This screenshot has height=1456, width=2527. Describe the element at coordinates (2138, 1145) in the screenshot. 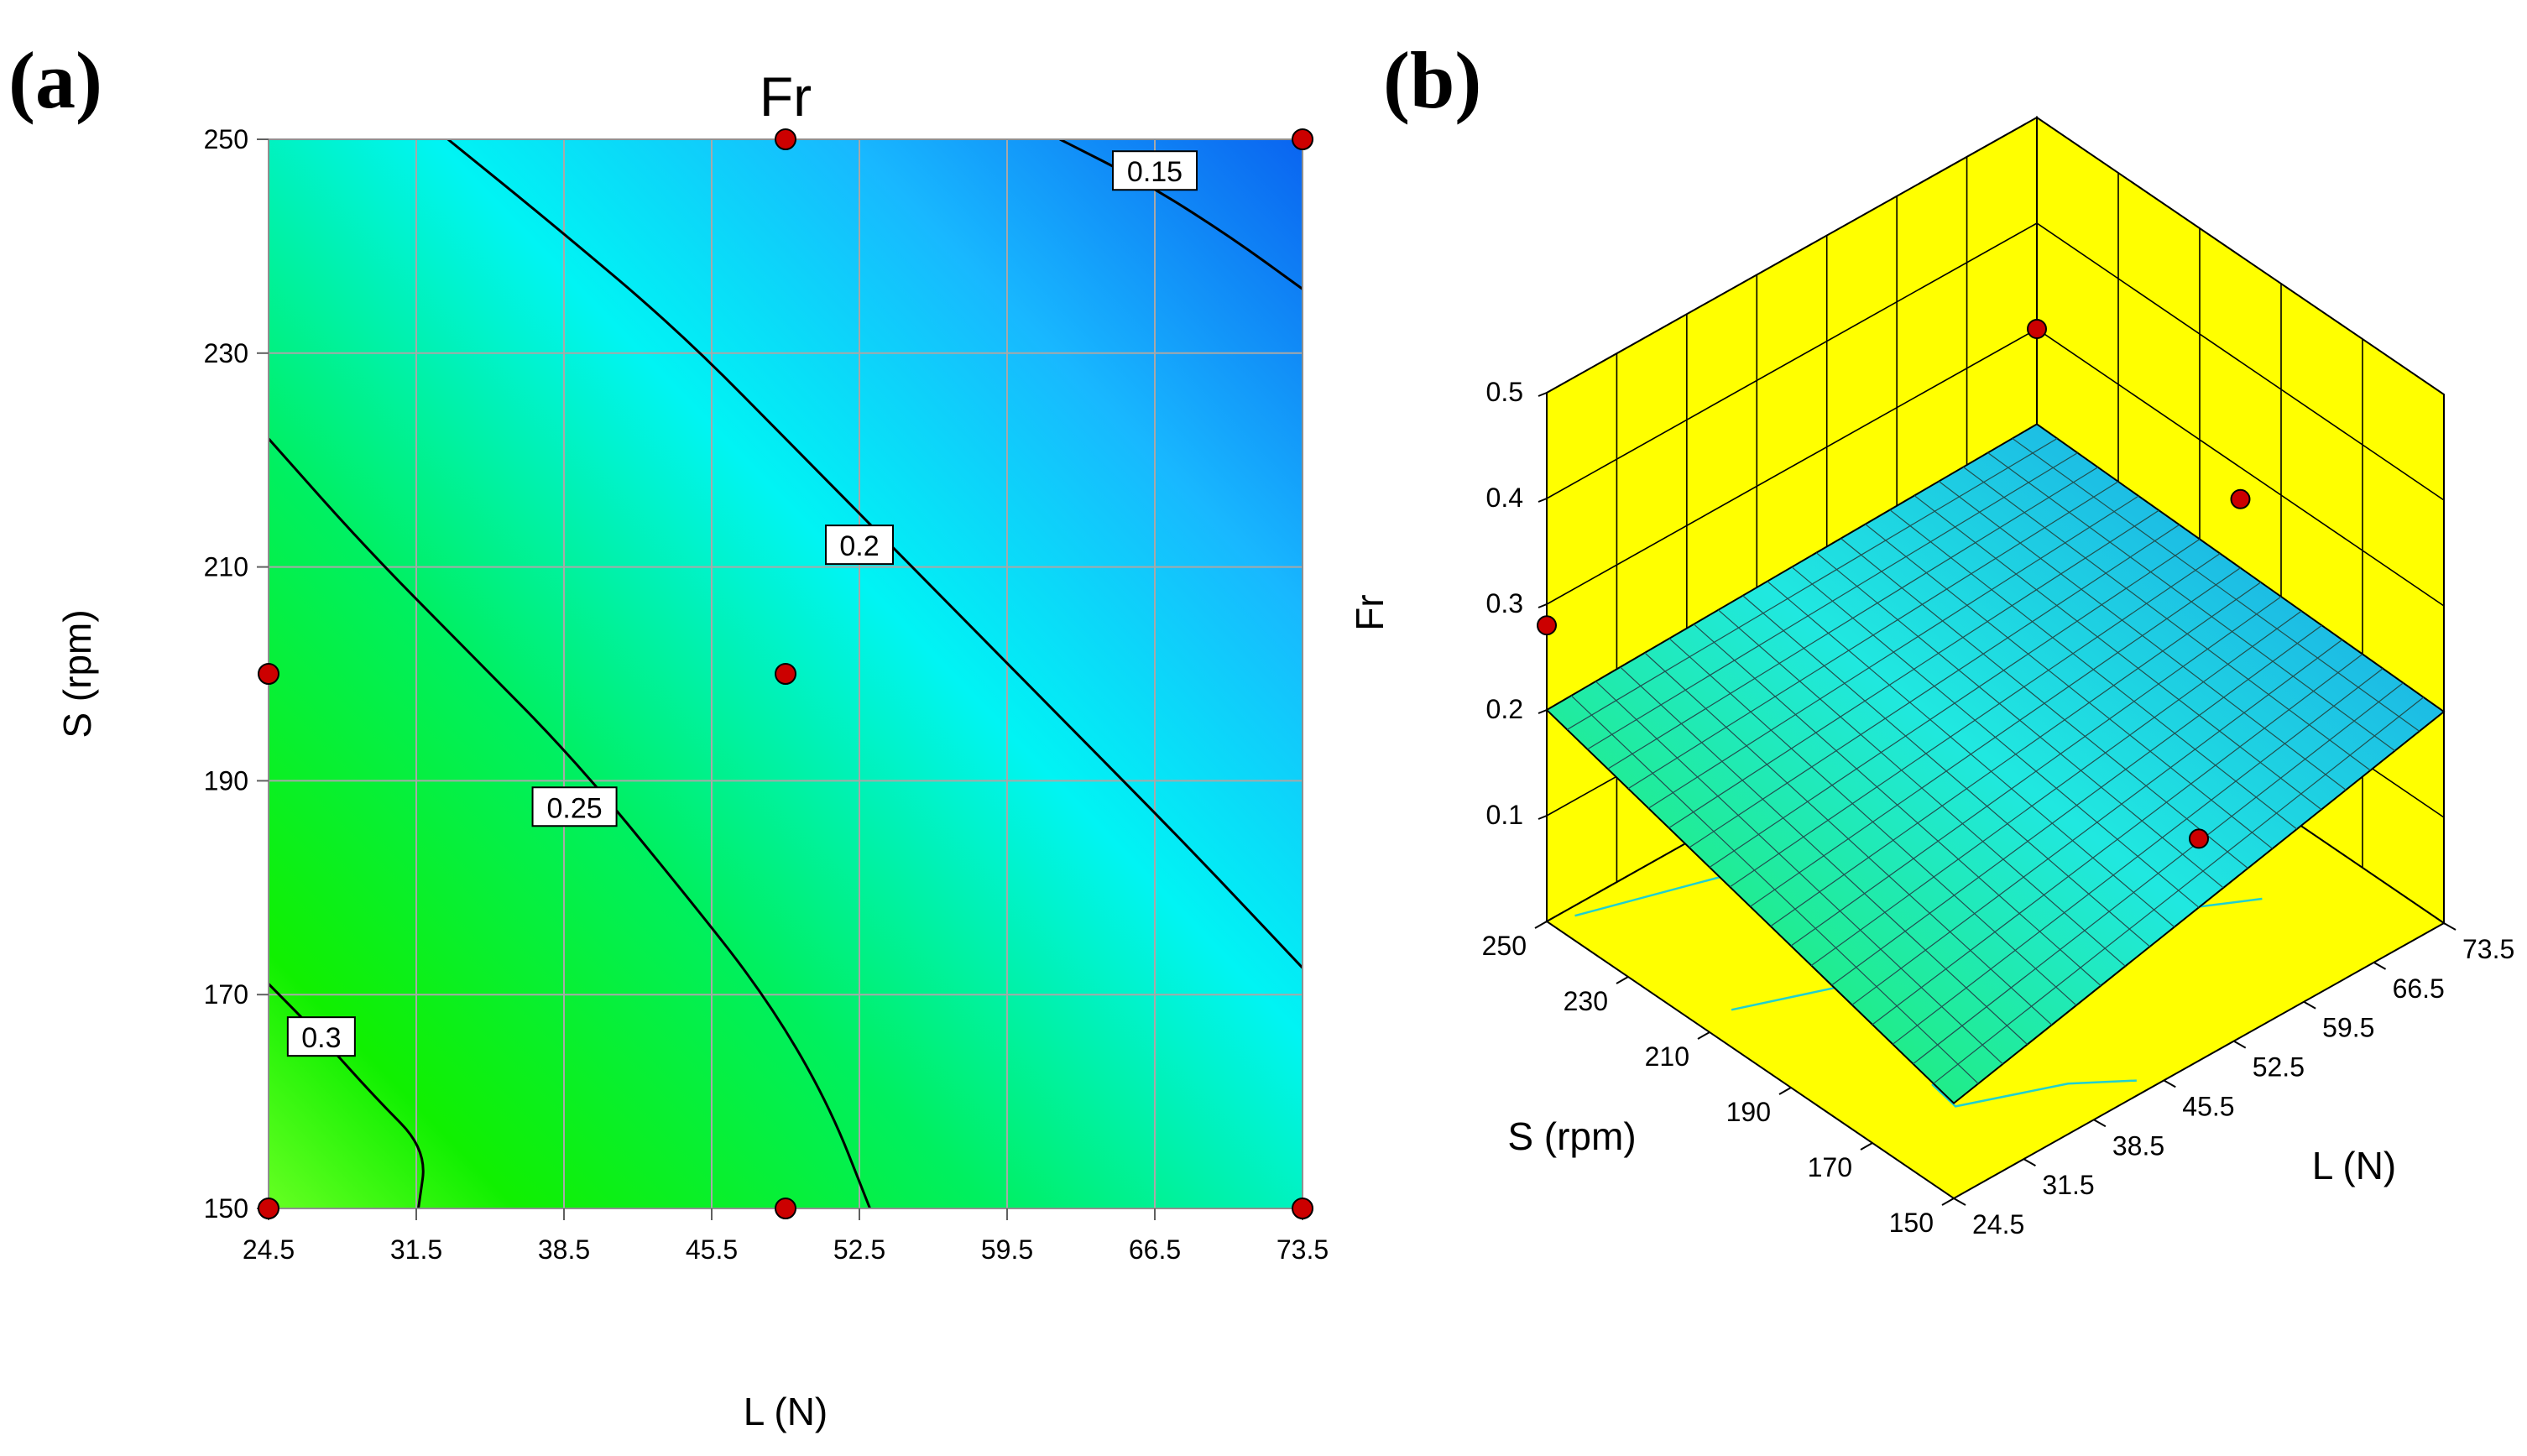

I see `l-tick-label: 38.5` at that location.